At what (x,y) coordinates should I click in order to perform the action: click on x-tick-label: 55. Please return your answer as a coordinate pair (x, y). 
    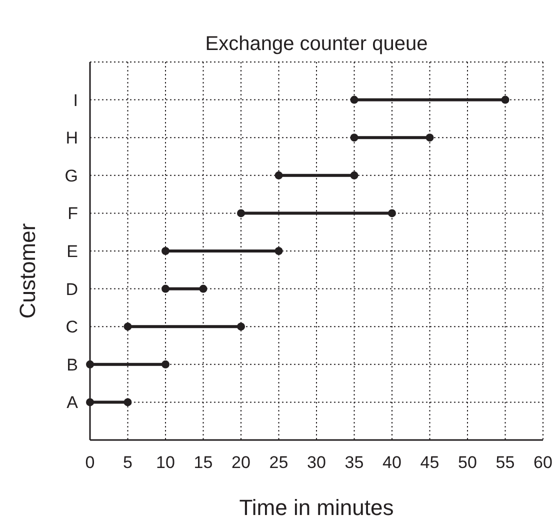
    Looking at the image, I should click on (505, 462).